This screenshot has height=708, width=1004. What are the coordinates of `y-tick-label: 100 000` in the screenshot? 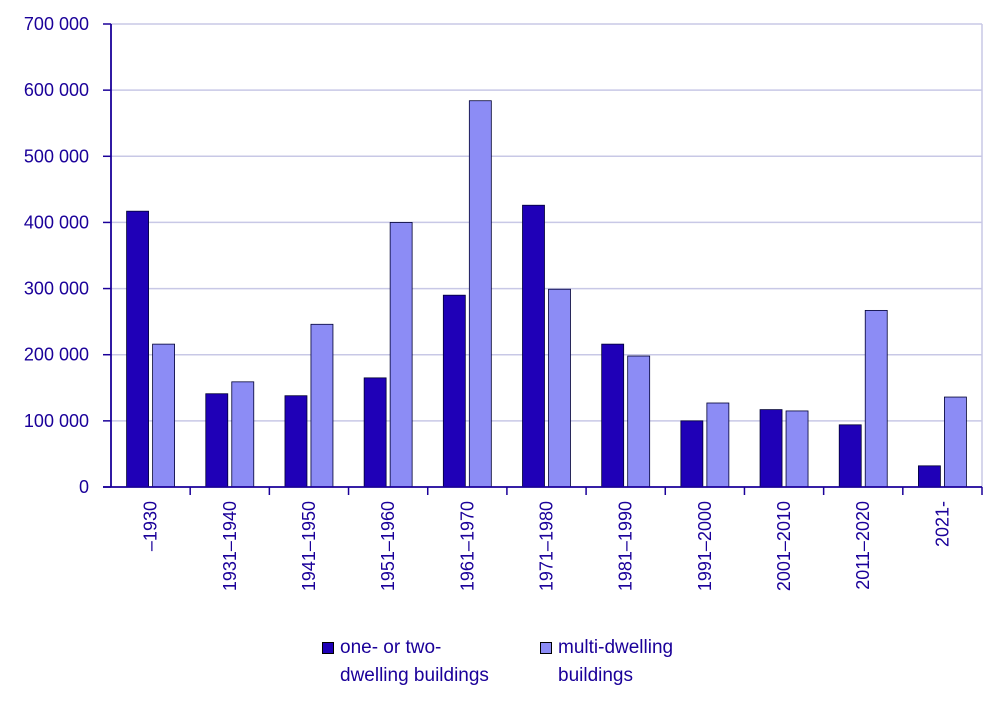 It's located at (56, 421).